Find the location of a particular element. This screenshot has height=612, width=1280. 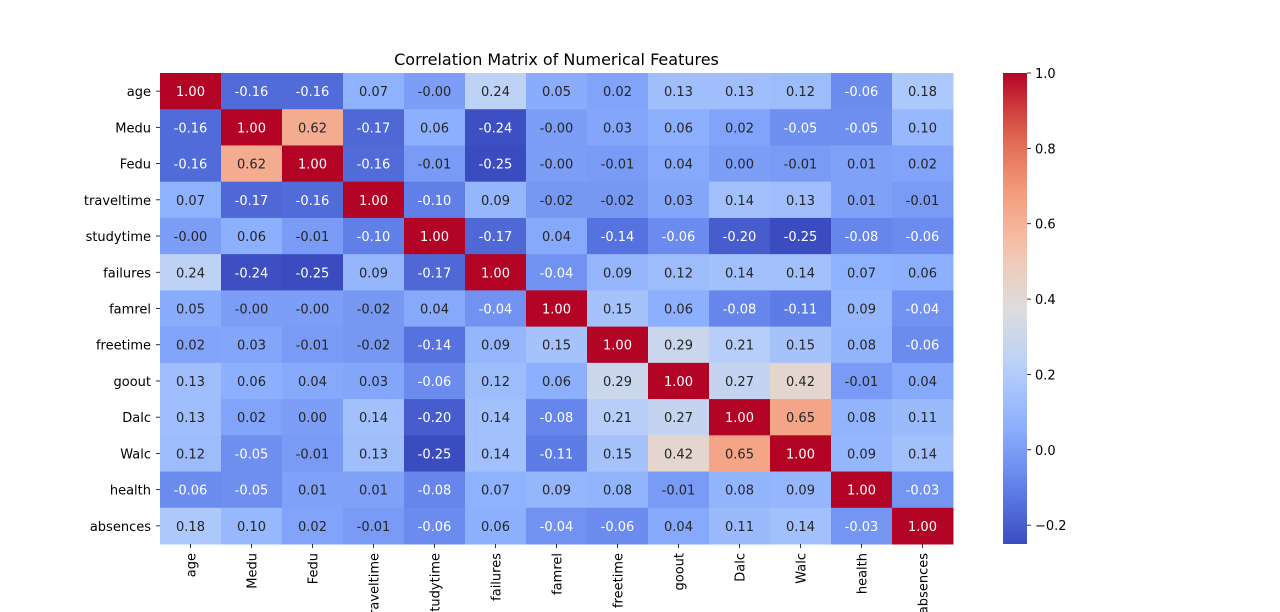

heatmap-cell-health-goout is located at coordinates (679, 490).